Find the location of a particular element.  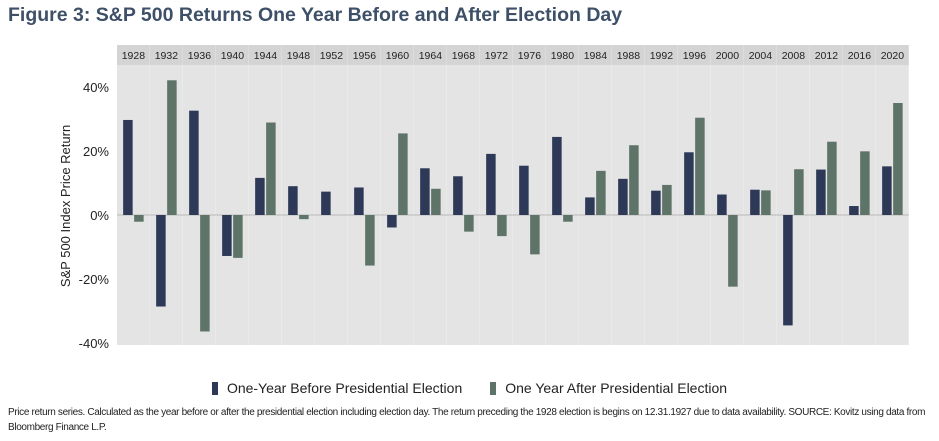

year-label-1936: 1936 is located at coordinates (200, 56).